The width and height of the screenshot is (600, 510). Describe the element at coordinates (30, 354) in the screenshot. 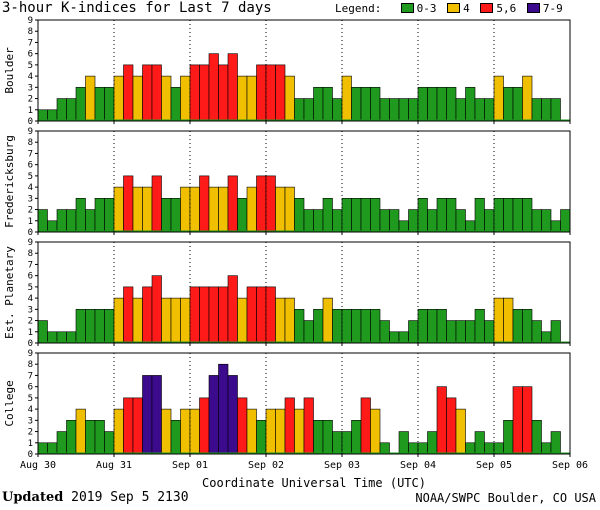

I see `y-tick-label: 9` at that location.